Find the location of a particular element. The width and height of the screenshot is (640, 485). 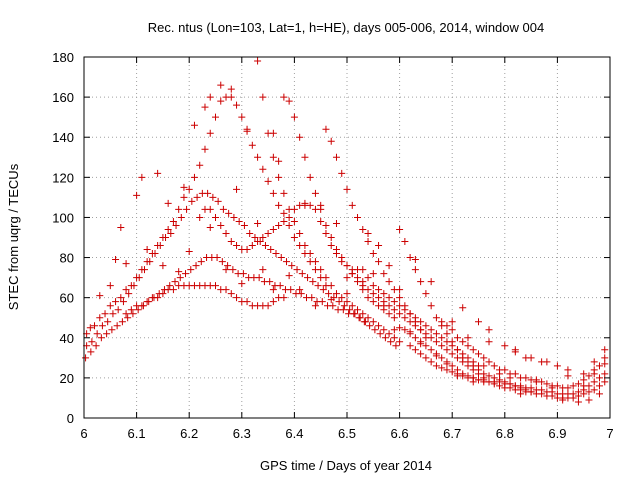

series-arc-j is located at coordinates (465, 310).